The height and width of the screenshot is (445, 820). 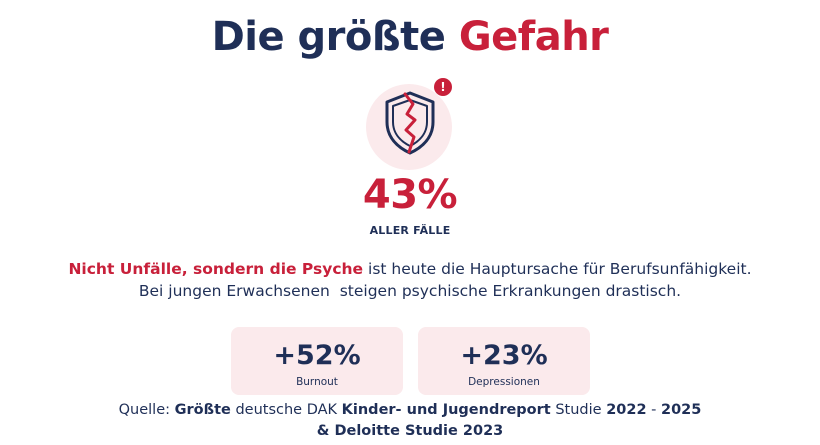 I want to click on alert-badge: !, so click(x=443, y=87).